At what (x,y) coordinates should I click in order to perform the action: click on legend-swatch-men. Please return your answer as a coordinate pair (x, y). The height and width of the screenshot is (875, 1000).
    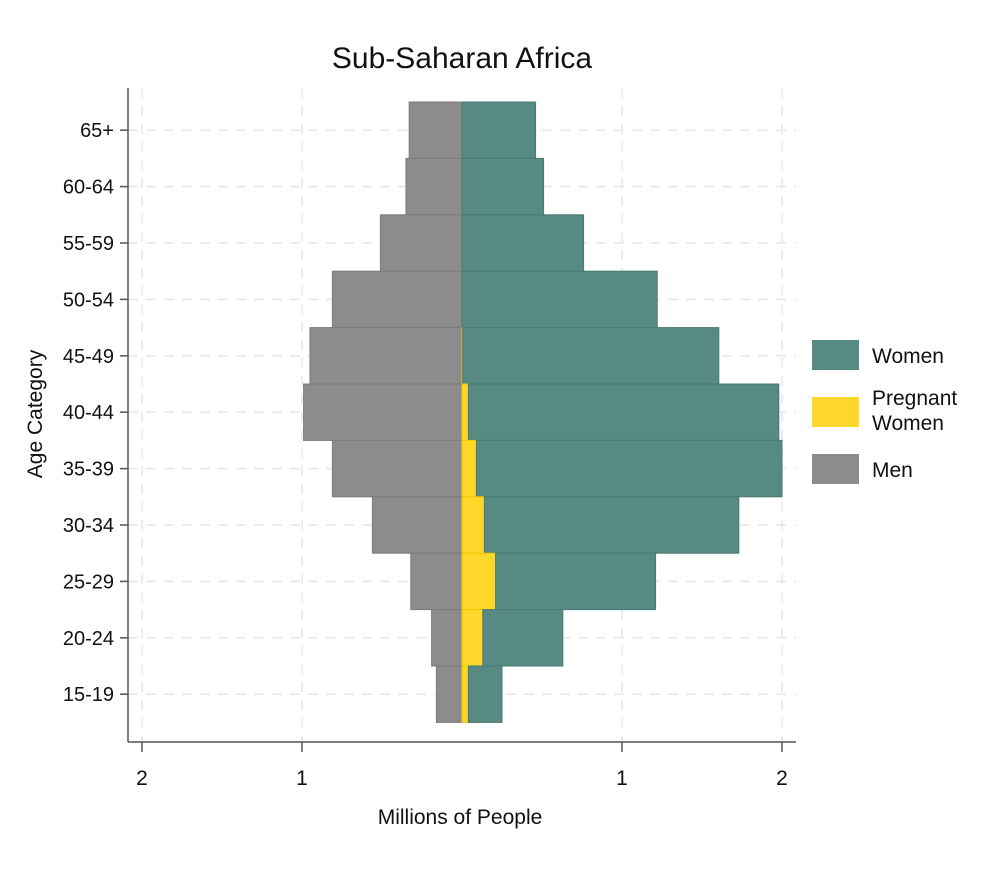
    Looking at the image, I should click on (835, 469).